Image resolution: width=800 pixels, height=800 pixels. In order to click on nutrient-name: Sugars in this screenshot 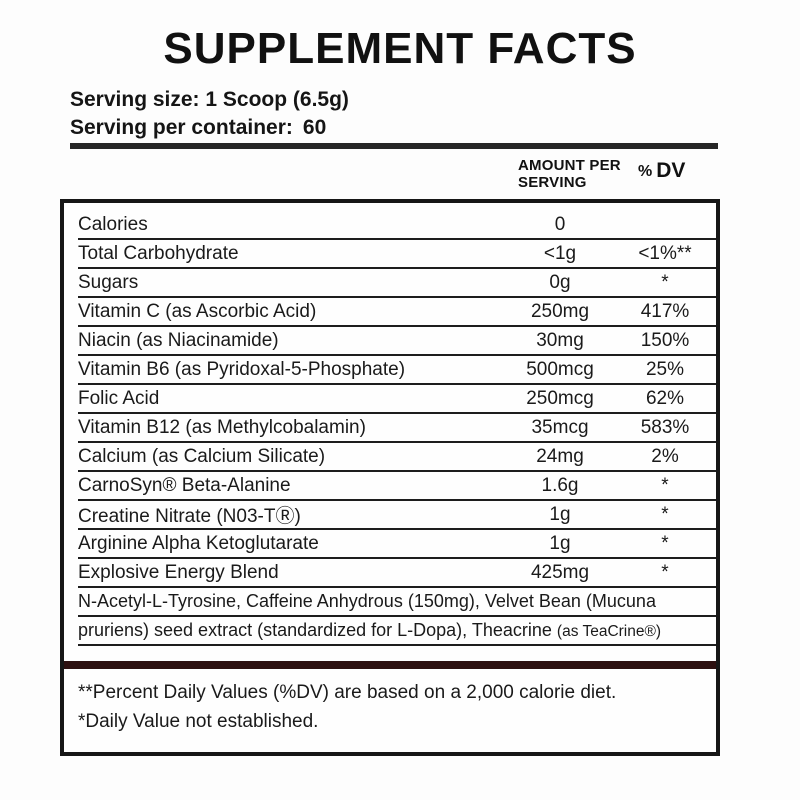, I will do `click(108, 282)`.